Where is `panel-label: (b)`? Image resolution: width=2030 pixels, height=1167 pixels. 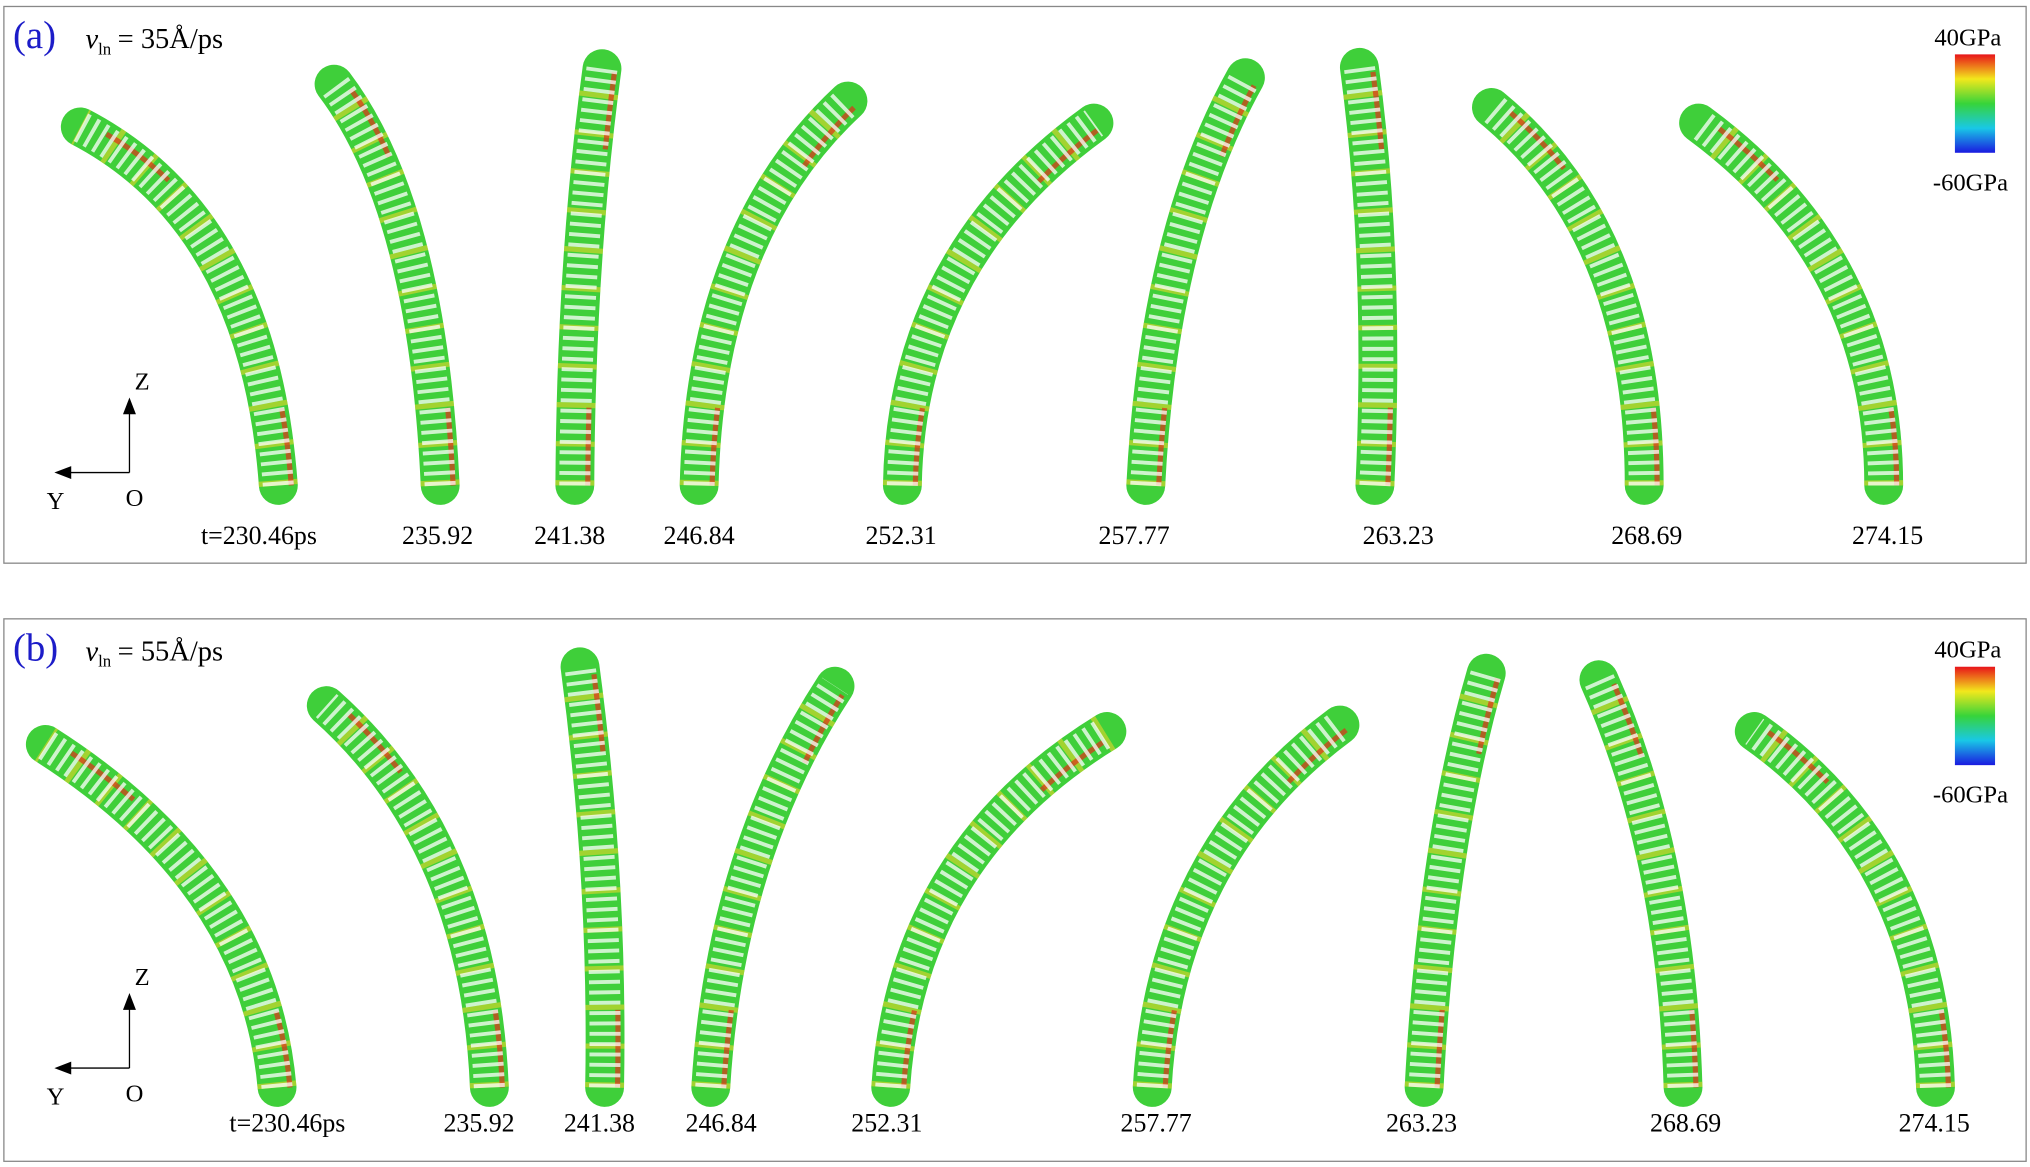 panel-label: (b) is located at coordinates (35, 647).